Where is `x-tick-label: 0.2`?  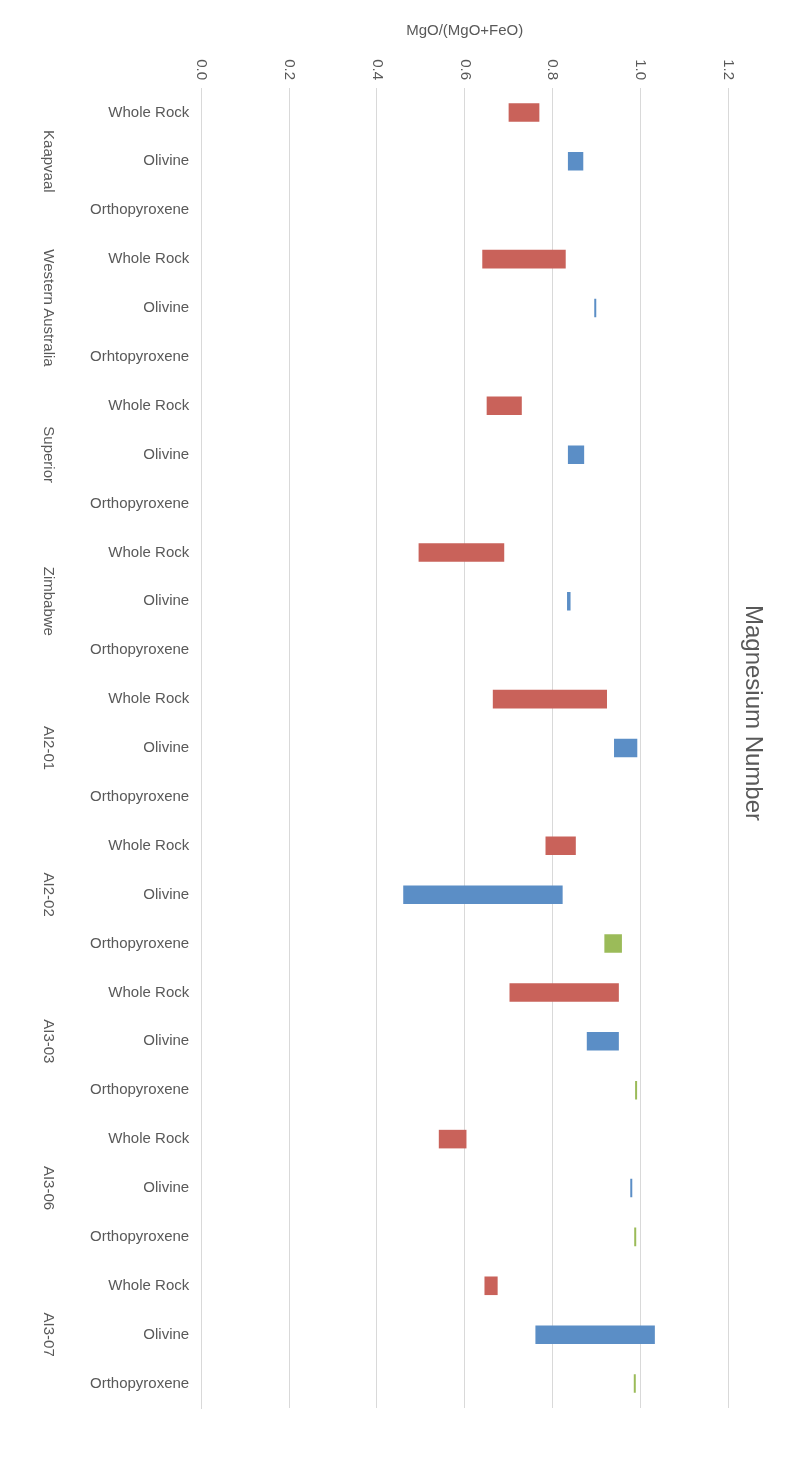 x-tick-label: 0.2 is located at coordinates (290, 69).